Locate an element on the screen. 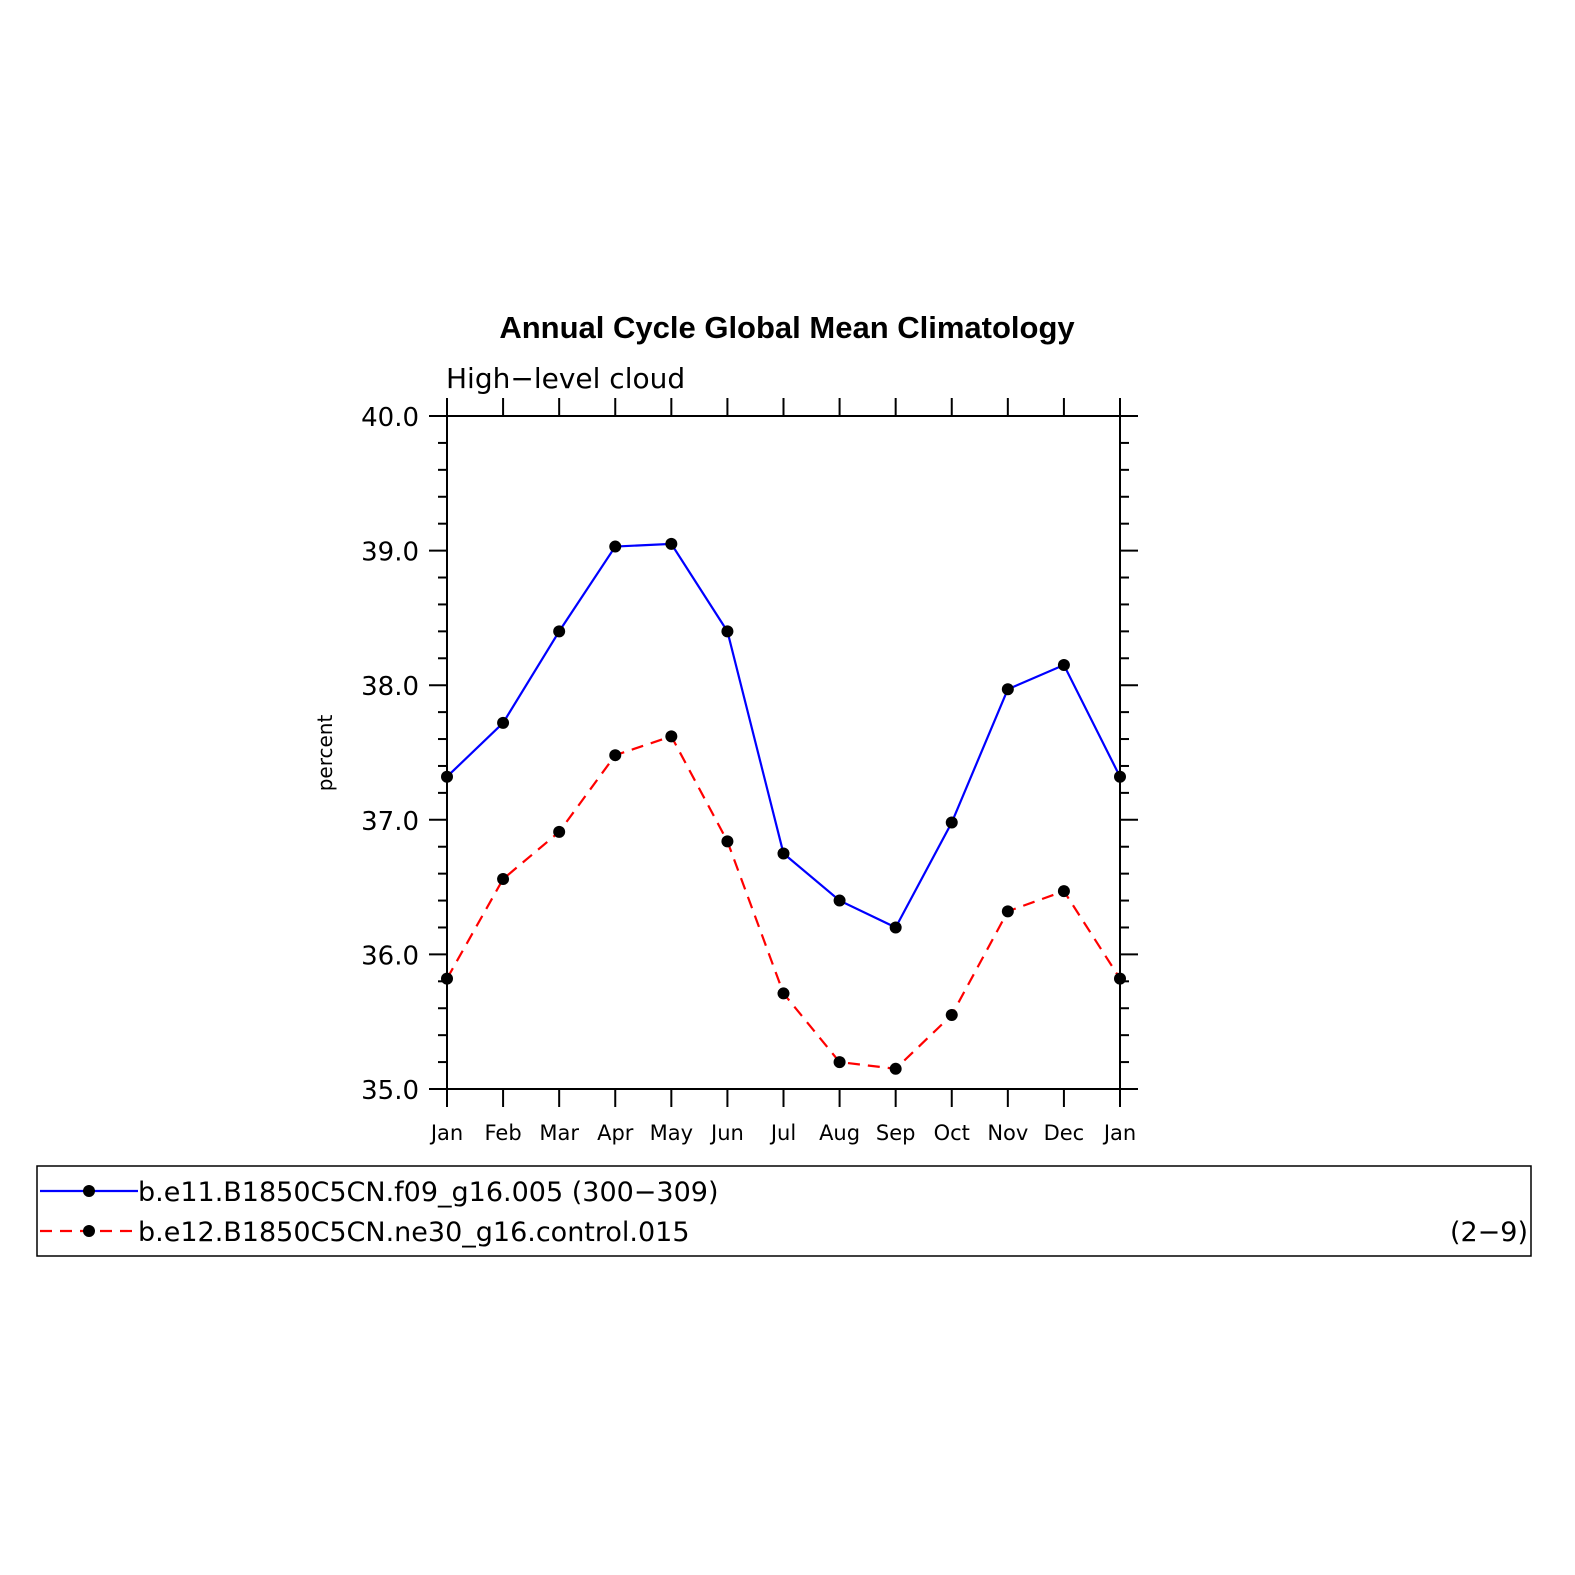  x-tick-label: Feb is located at coordinates (502, 1133).